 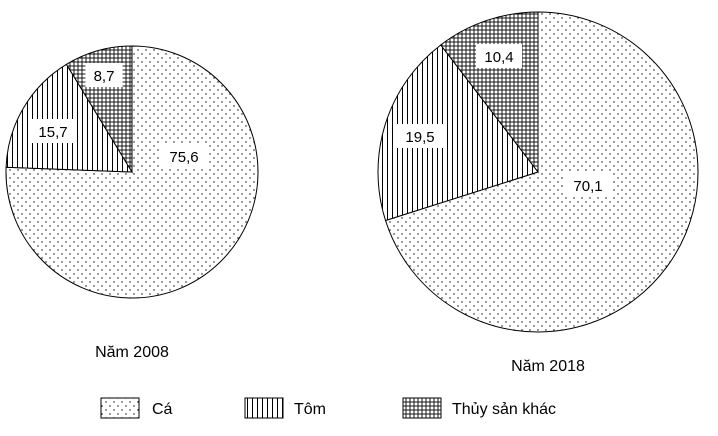 What do you see at coordinates (69, 118) in the screenshot?
I see `pie-slice-tom-2008` at bounding box center [69, 118].